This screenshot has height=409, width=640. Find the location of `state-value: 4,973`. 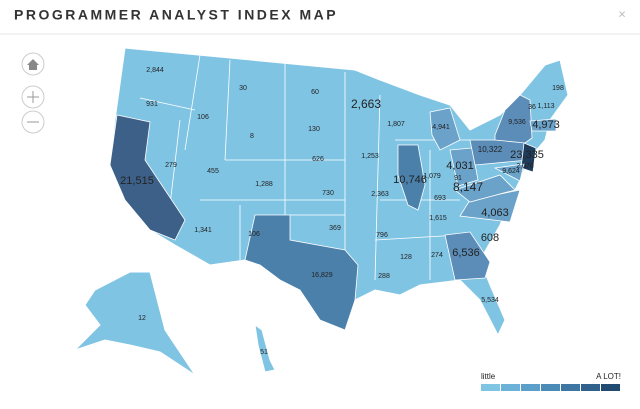

state-value: 4,973 is located at coordinates (546, 125).